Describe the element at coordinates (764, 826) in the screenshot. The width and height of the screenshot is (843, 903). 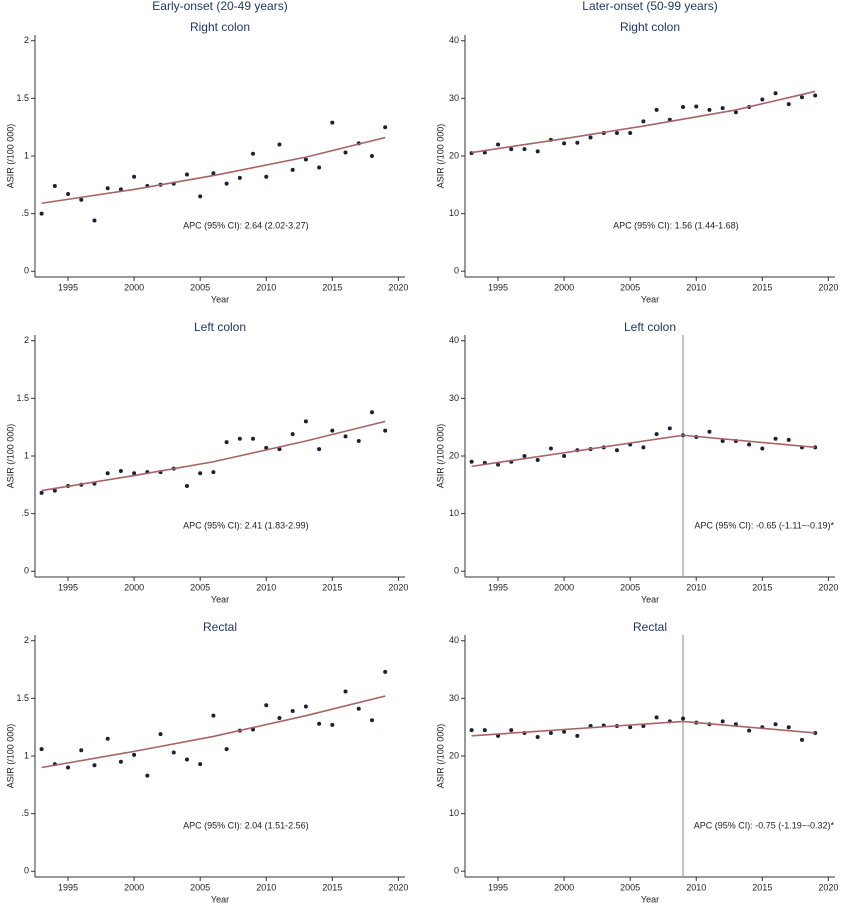
I see `annotation: APC (95% CI): -0.75 (-1.19~-0.32)*` at that location.